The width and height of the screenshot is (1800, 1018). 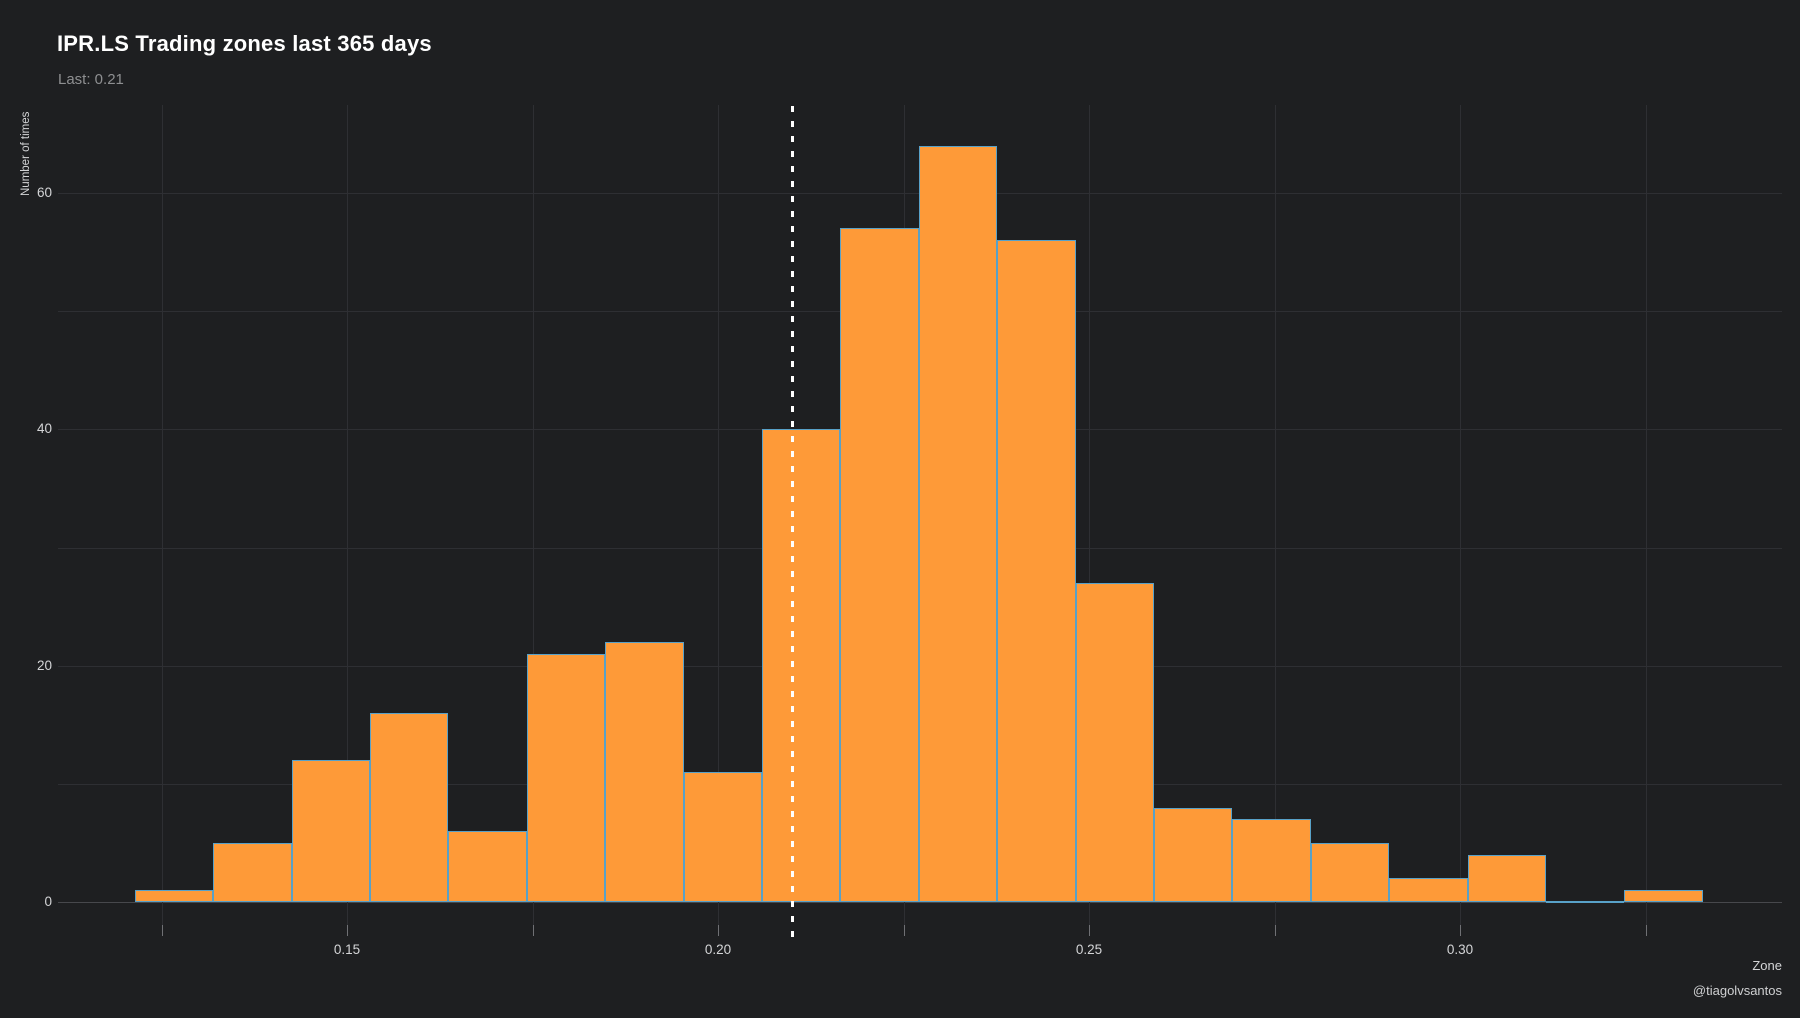 What do you see at coordinates (718, 949) in the screenshot?
I see `x-tick-label: 0.20` at bounding box center [718, 949].